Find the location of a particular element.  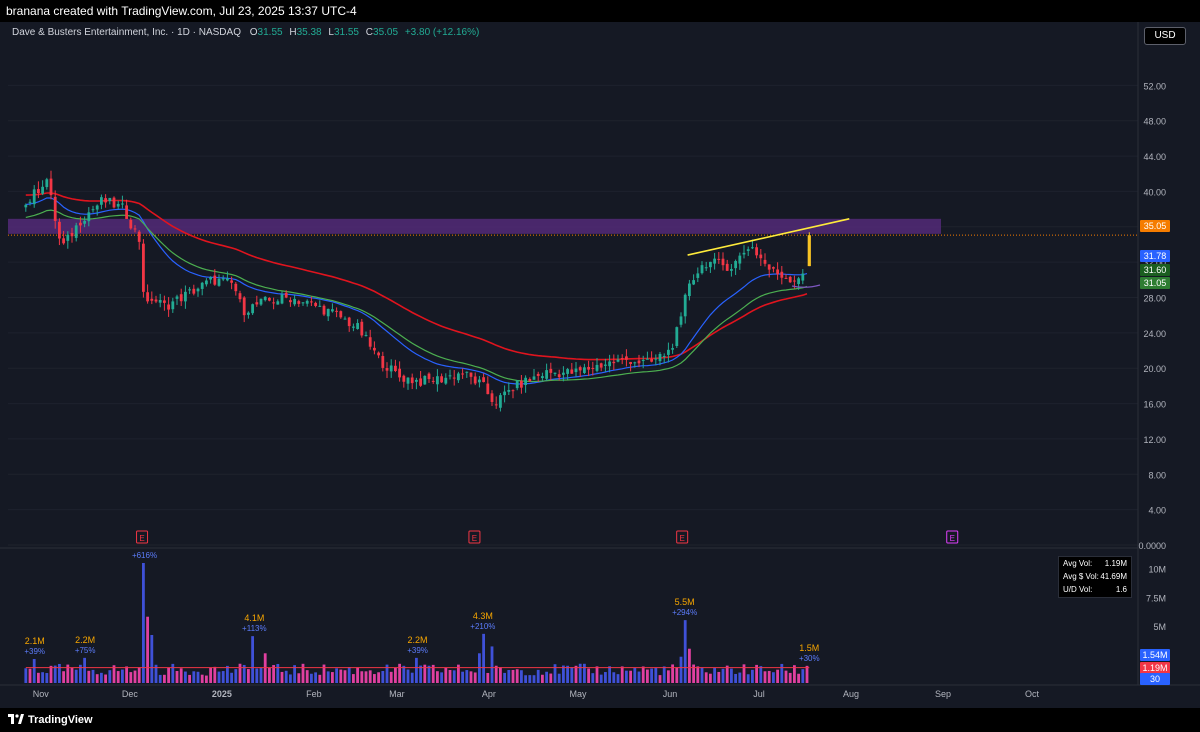

high-label: H is located at coordinates (293, 32).